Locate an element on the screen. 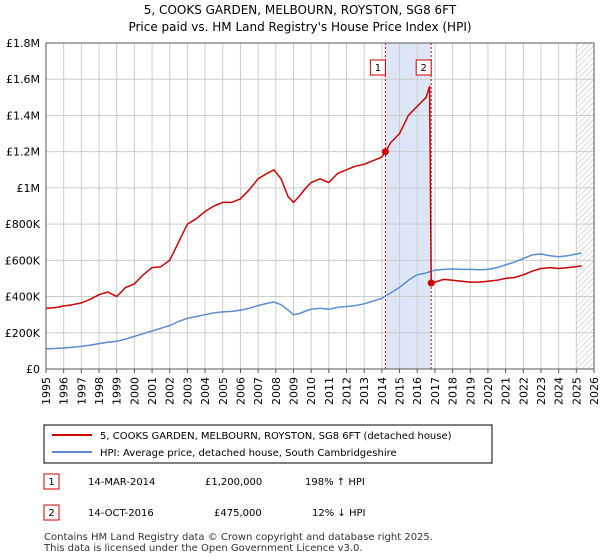 This screenshot has height=560, width=600. transaction-number: 1 is located at coordinates (51, 482).